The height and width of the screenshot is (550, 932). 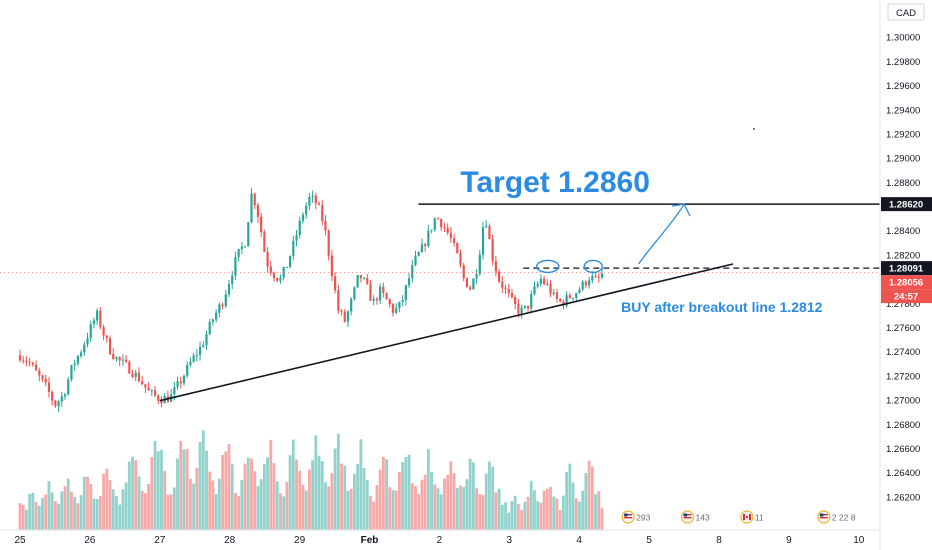 I want to click on time-scale: 25 26 27 28 29 Feb 2 3 4 5 8 9 10, so click(x=440, y=537).